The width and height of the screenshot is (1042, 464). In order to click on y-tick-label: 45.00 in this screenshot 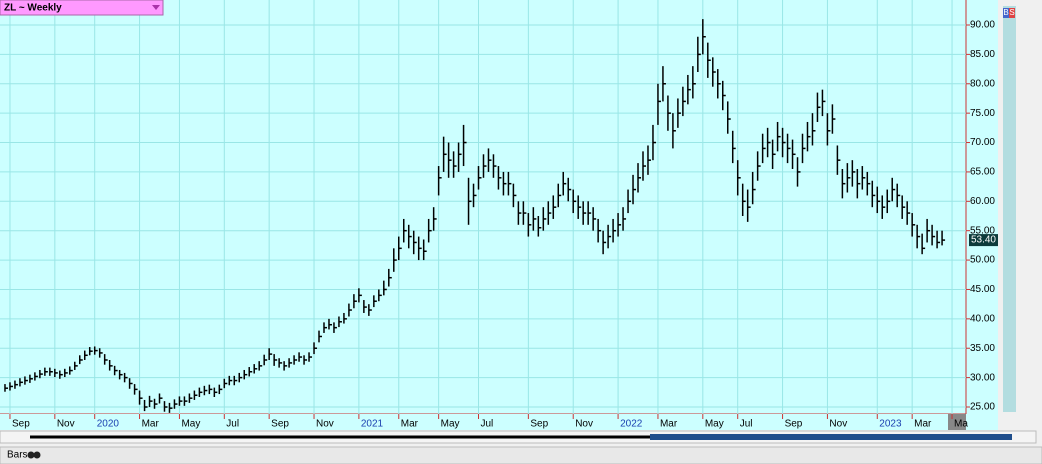, I will do `click(982, 289)`.